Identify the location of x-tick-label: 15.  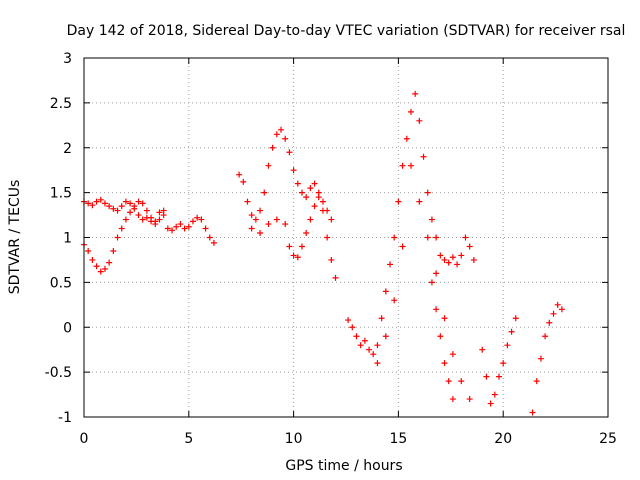
(398, 439).